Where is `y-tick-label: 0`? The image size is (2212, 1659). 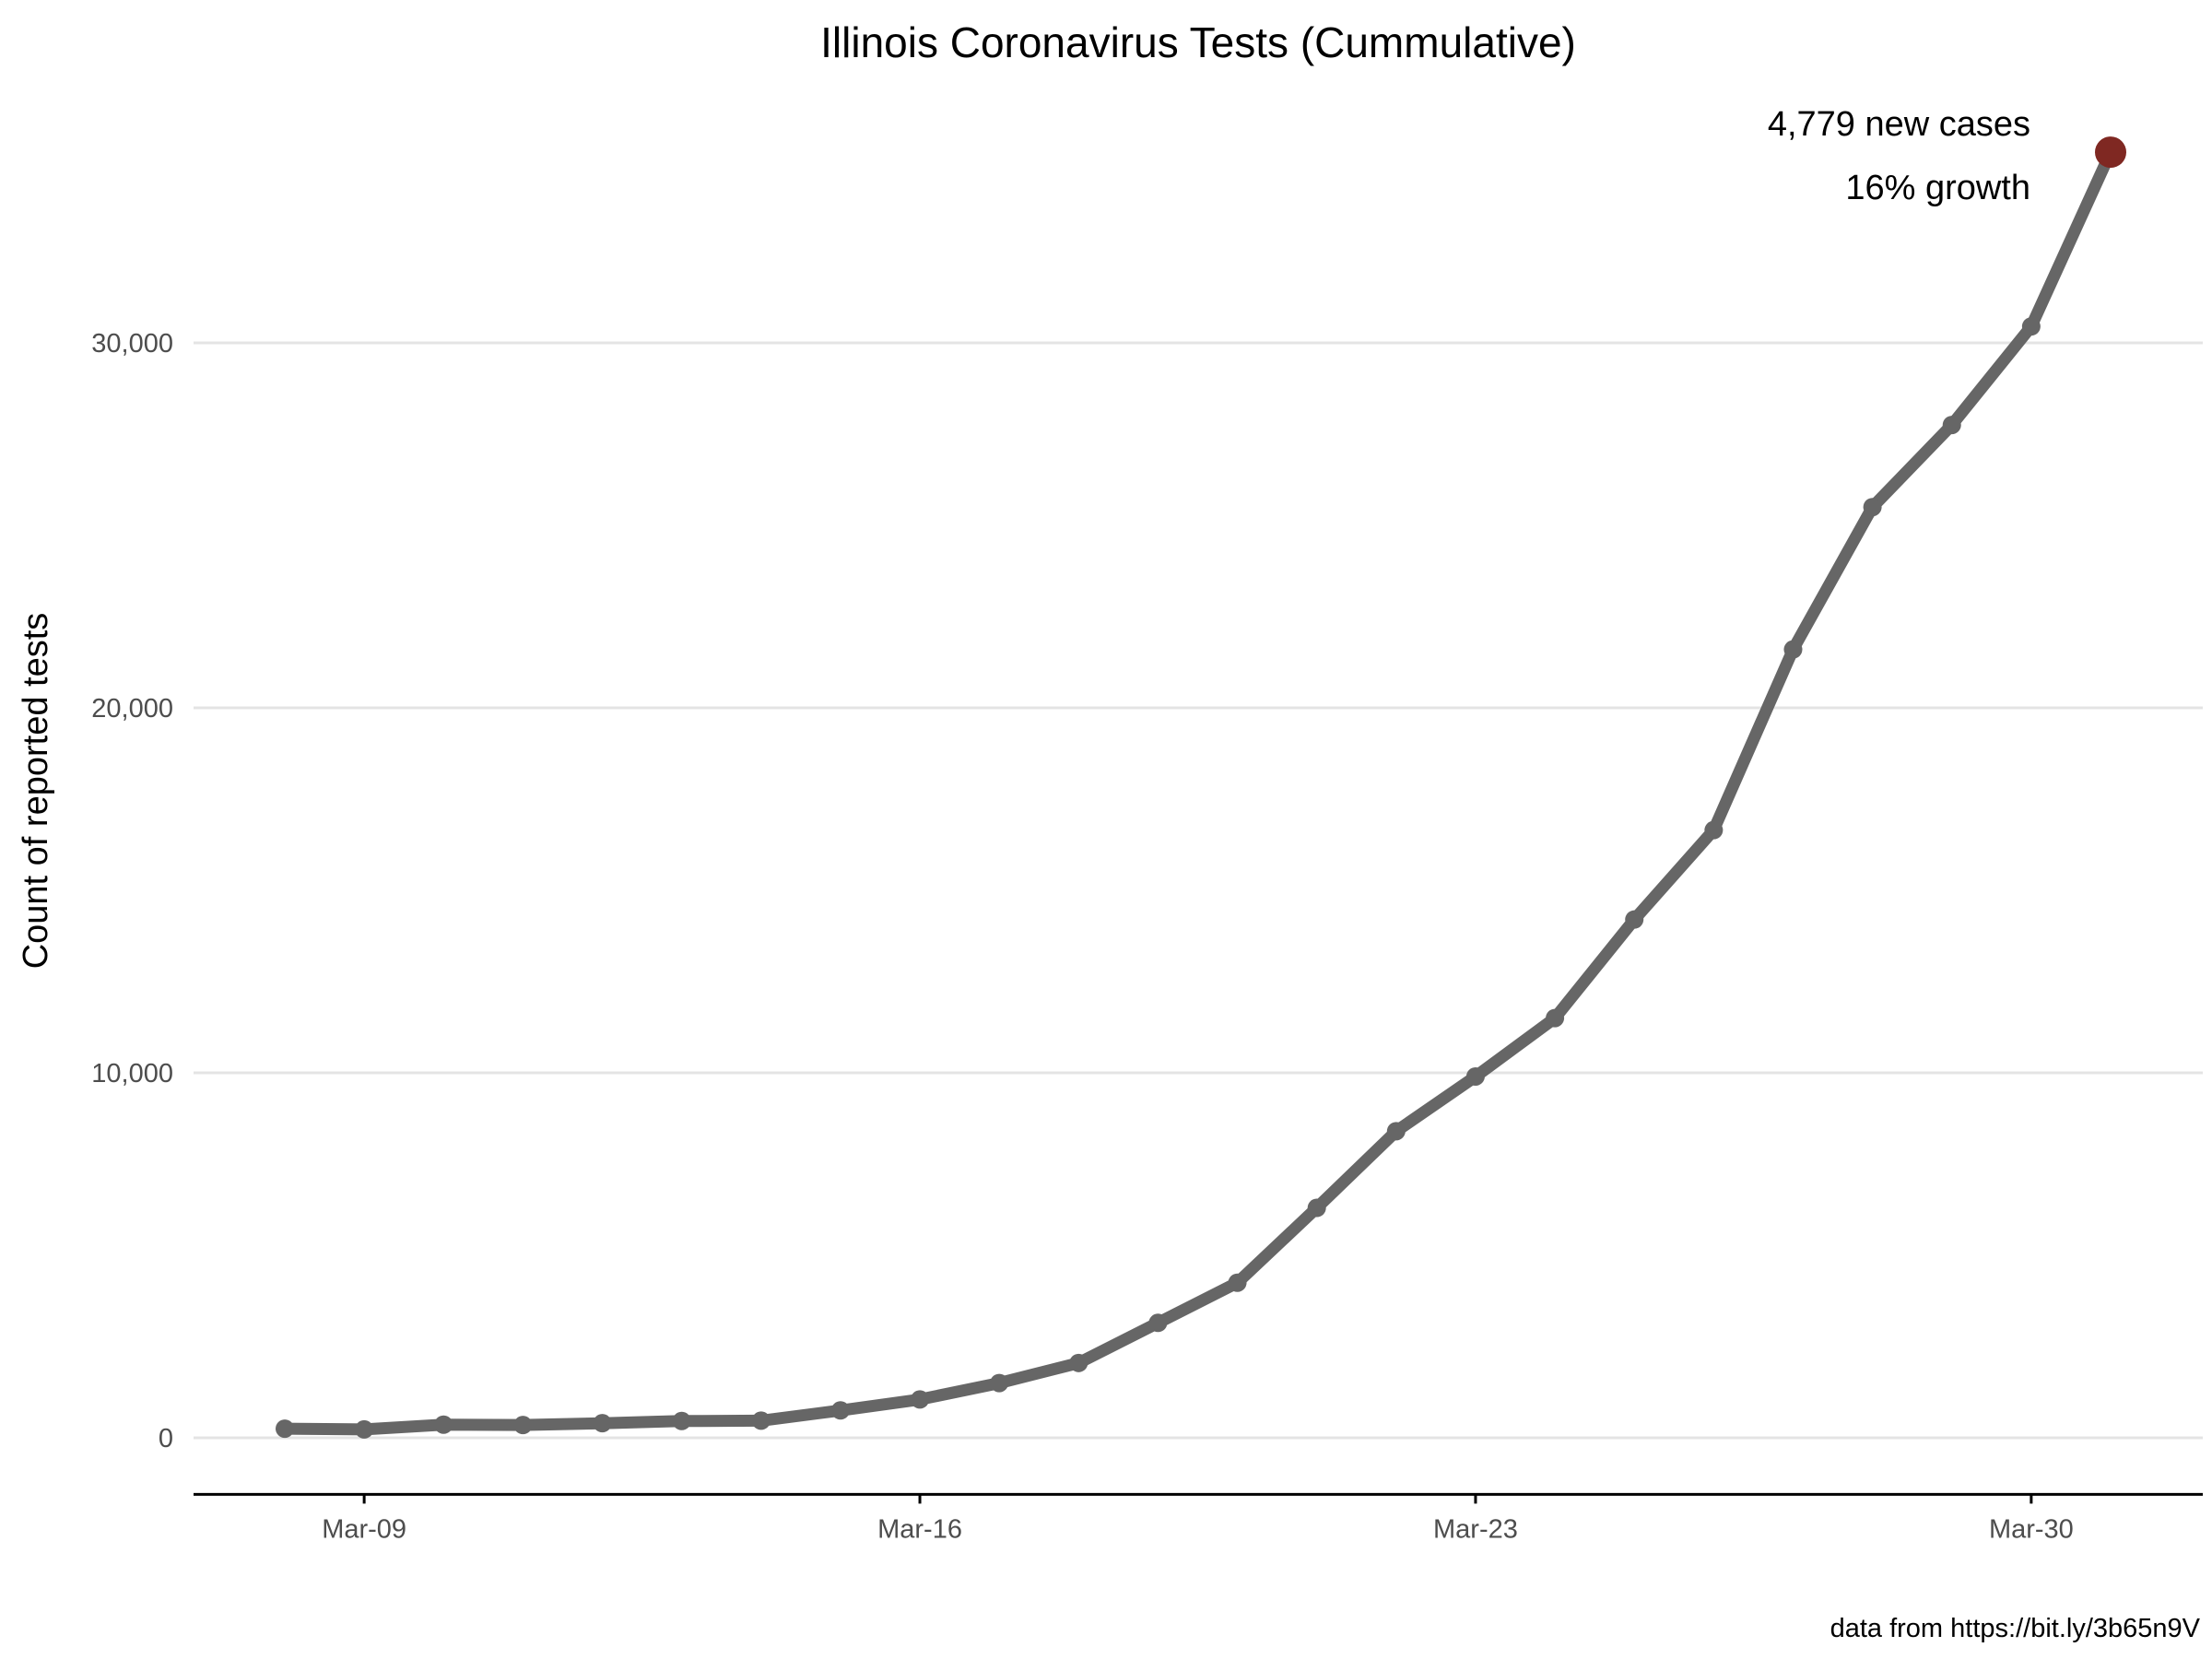
y-tick-label: 0 is located at coordinates (166, 1438).